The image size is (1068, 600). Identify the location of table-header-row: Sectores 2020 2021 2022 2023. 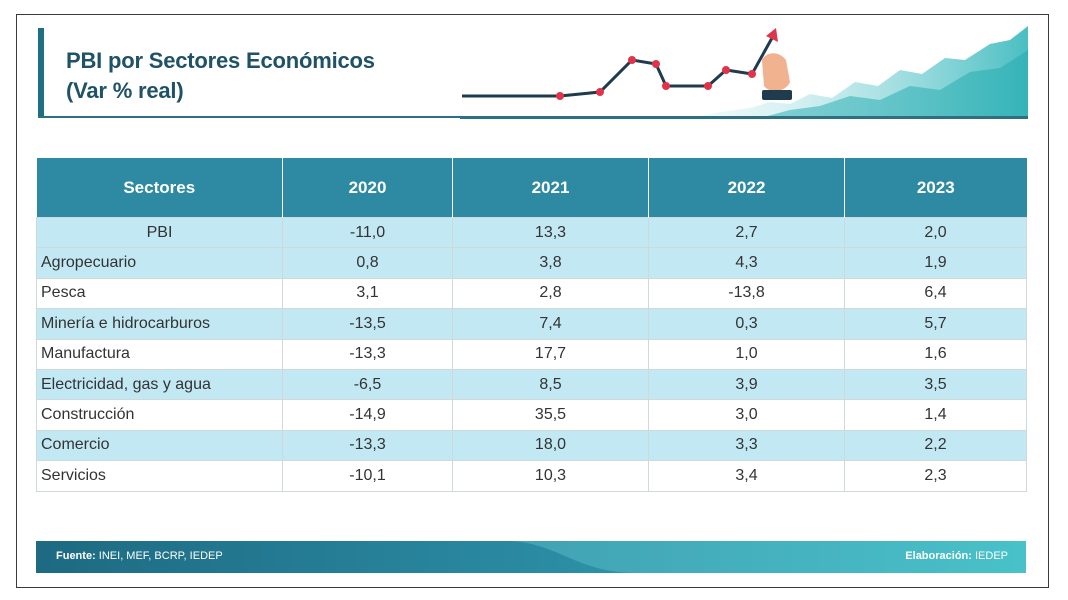
(531, 188).